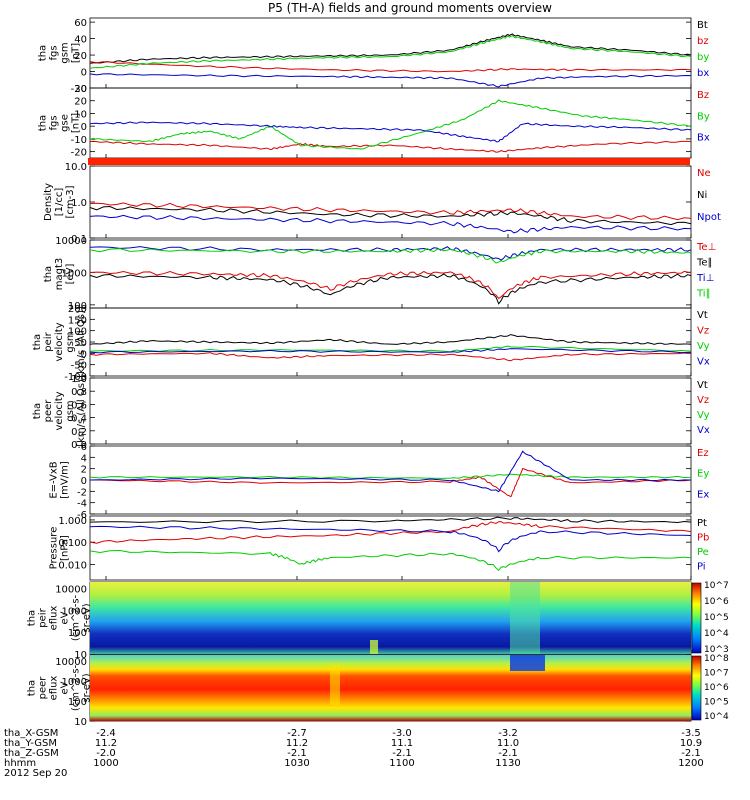 This screenshot has width=750, height=800. Describe the element at coordinates (703, 552) in the screenshot. I see `legend-entry: Pe` at that location.